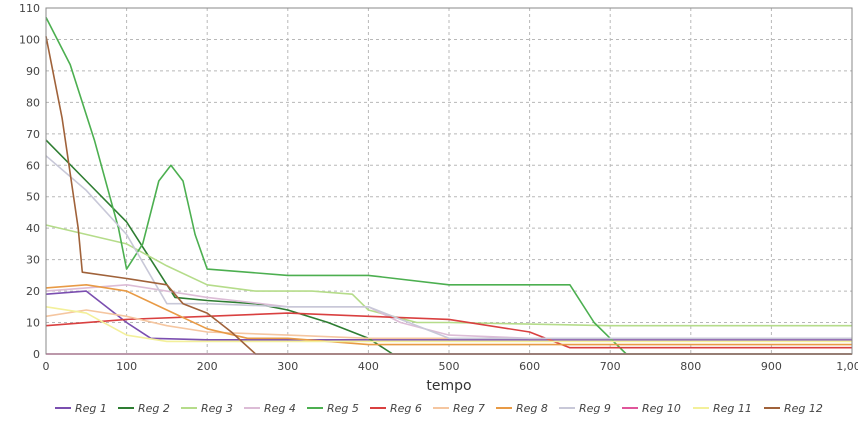  What do you see at coordinates (154, 408) in the screenshot?
I see `legend-item-label: Reg 2` at bounding box center [154, 408].